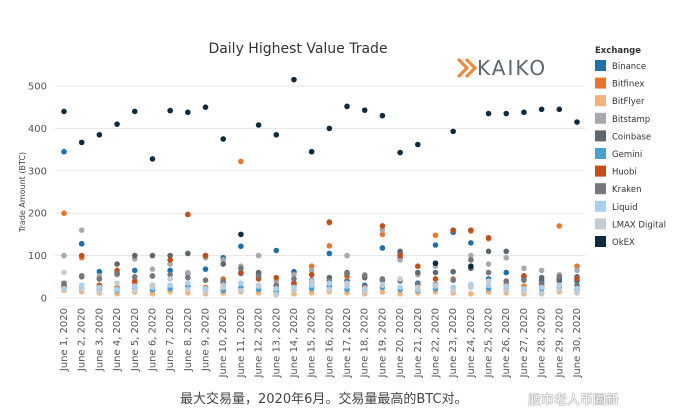 This screenshot has width=692, height=420. I want to click on legend-title: Exchange, so click(618, 51).